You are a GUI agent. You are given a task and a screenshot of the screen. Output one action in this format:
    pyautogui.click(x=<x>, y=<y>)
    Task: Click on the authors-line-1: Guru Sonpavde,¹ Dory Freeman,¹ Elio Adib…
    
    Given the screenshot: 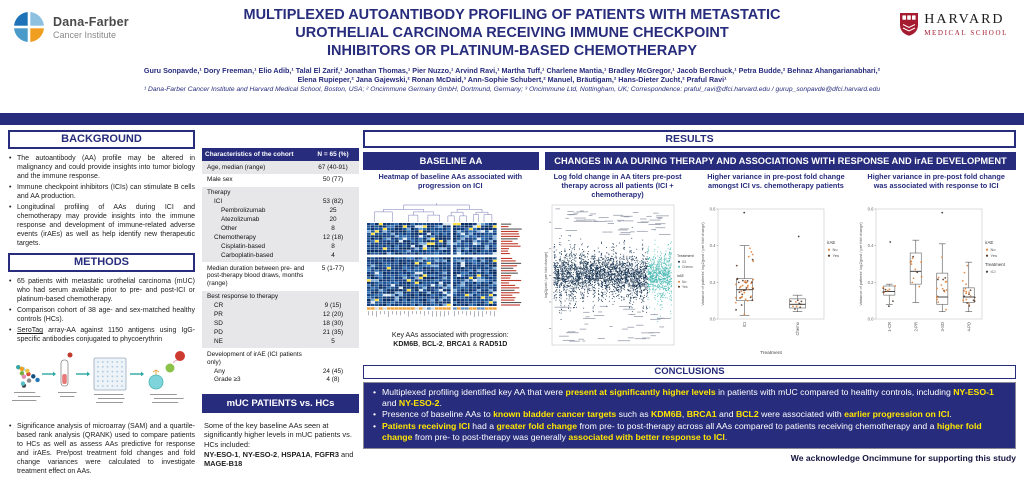 What is the action you would take?
    pyautogui.click(x=512, y=70)
    